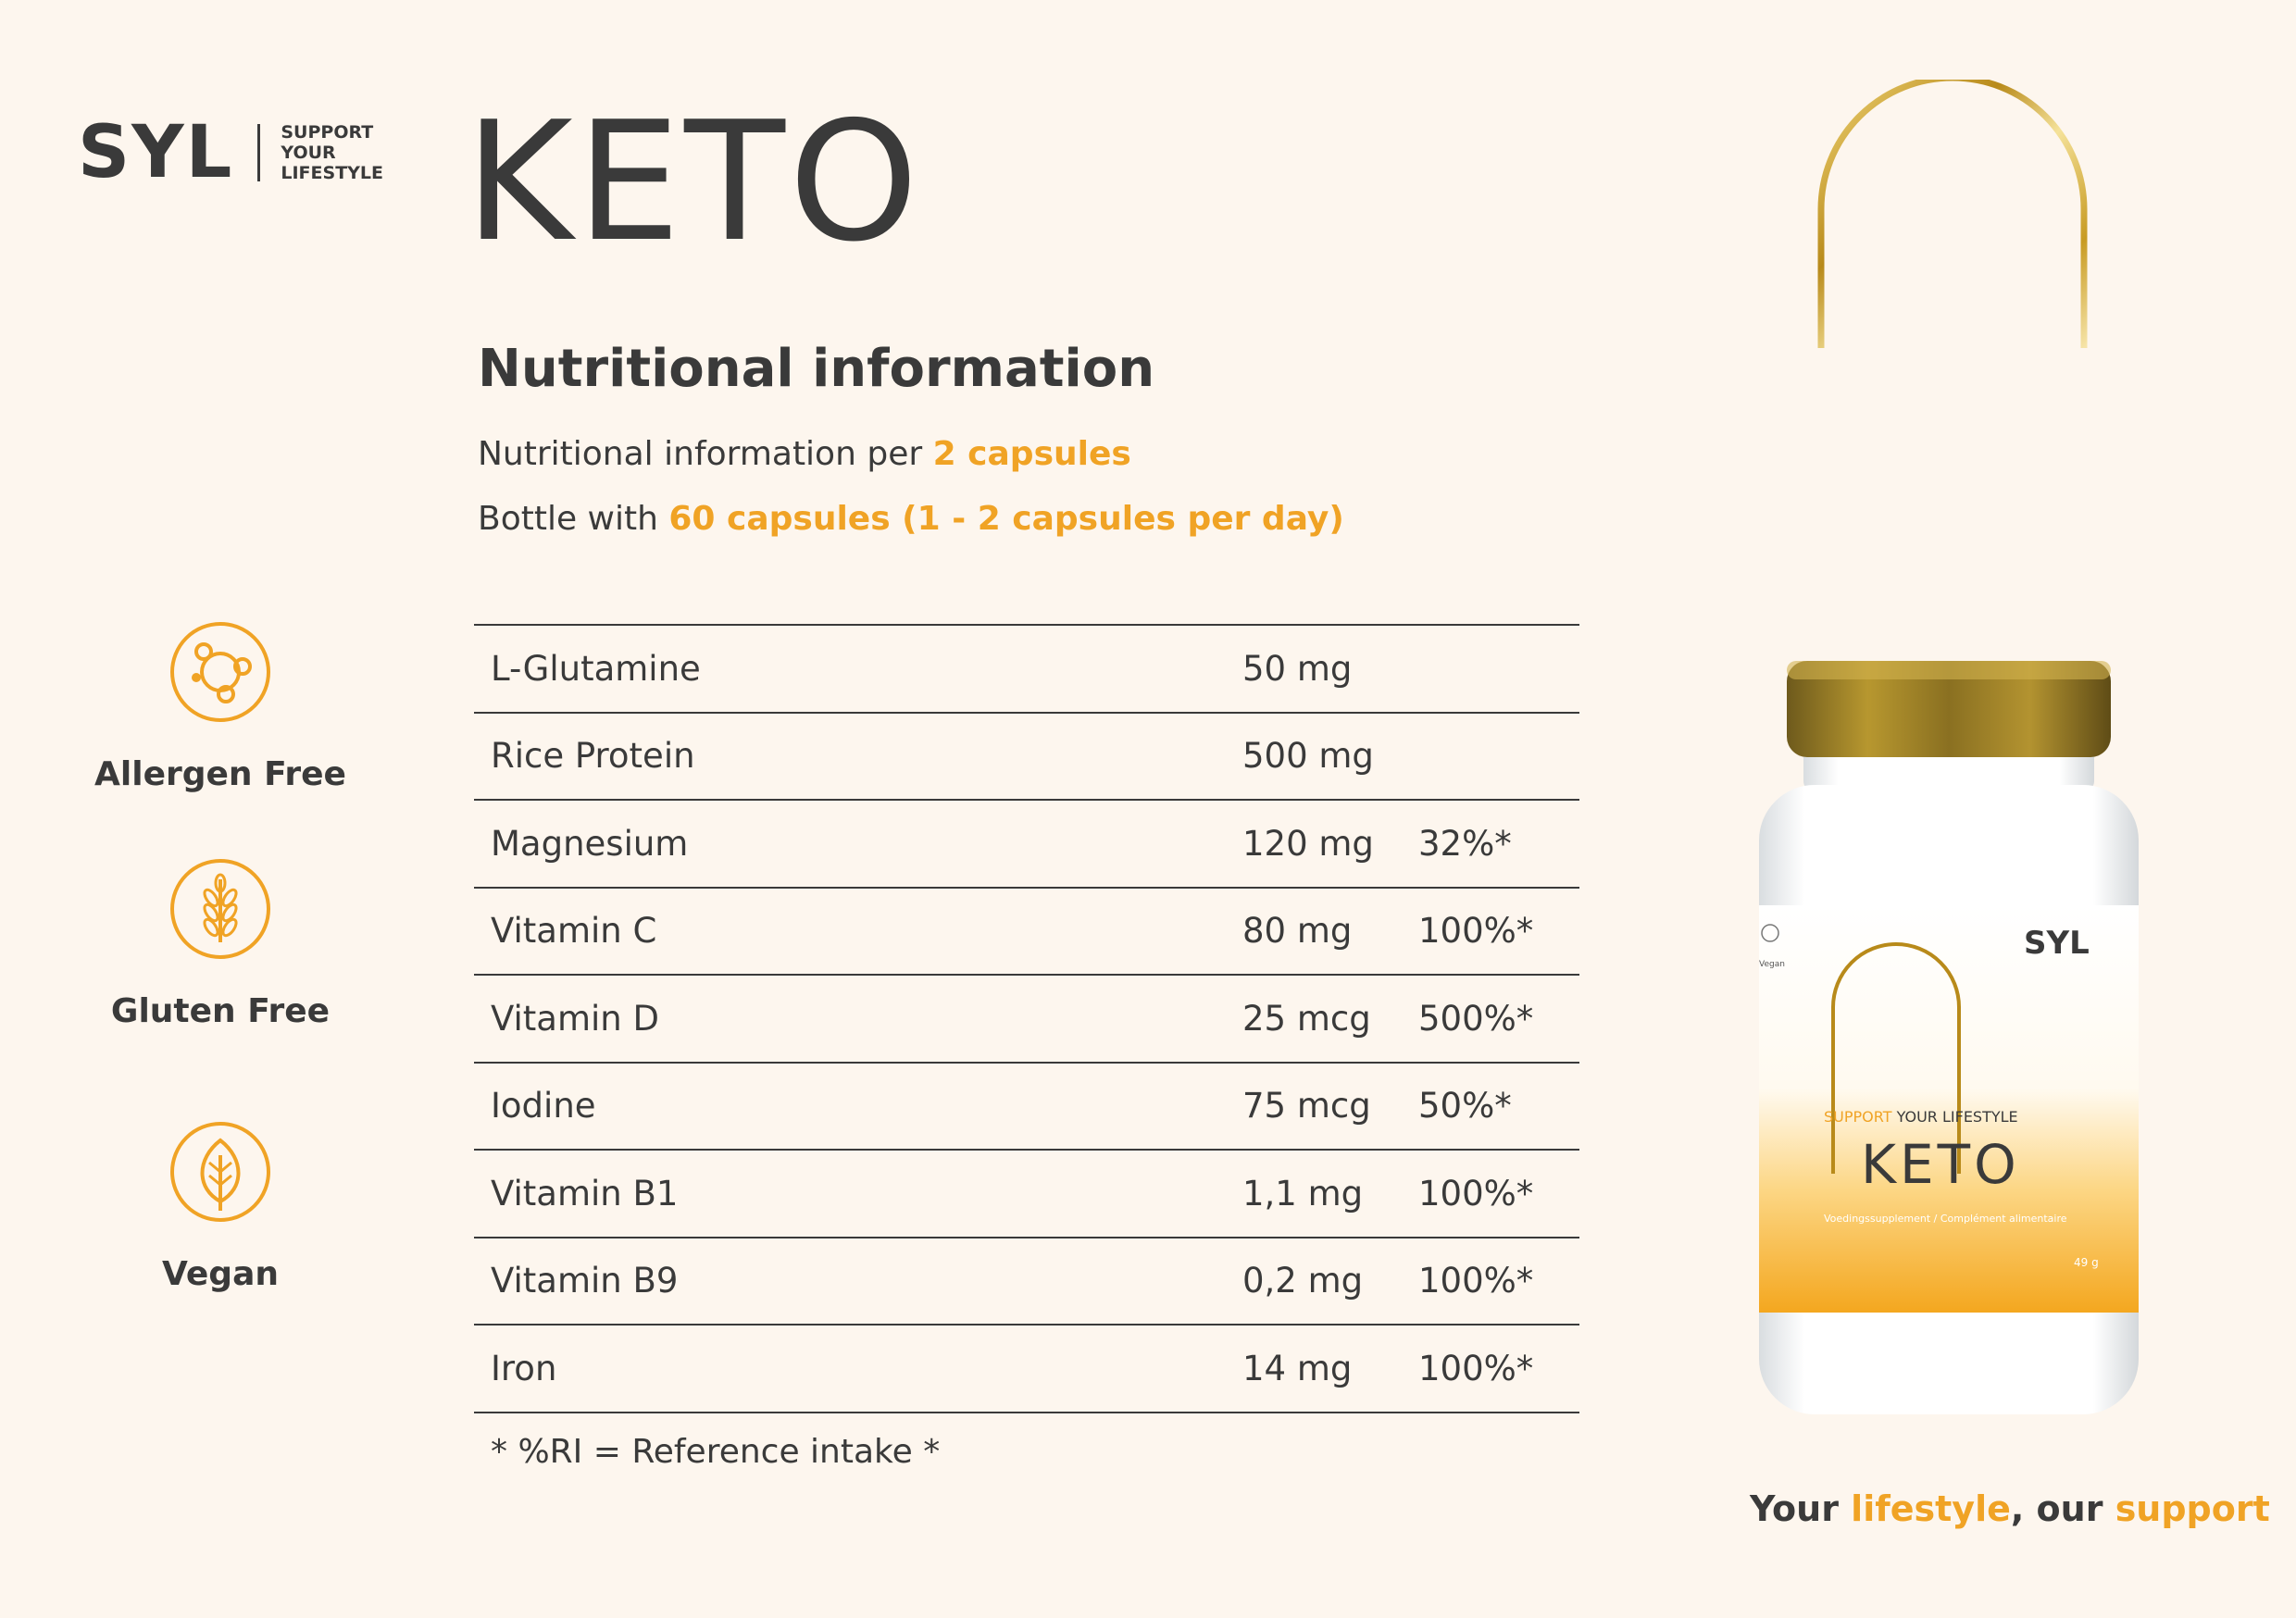 This screenshot has width=2296, height=1618. I want to click on brand-logo: SYL SUPPORT YOUR LIFESTYLE, so click(230, 153).